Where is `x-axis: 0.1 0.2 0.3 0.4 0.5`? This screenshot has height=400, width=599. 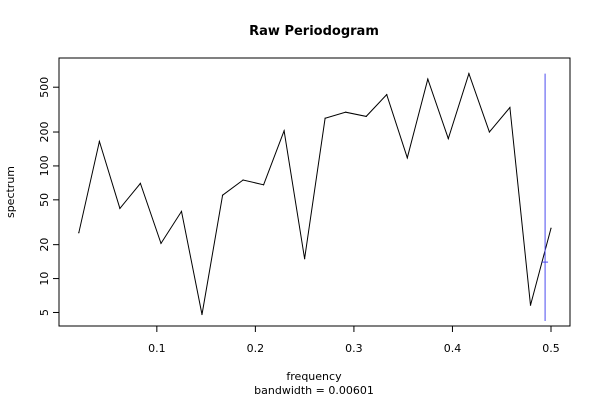
x-axis: 0.1 0.2 0.3 0.4 0.5 is located at coordinates (354, 340).